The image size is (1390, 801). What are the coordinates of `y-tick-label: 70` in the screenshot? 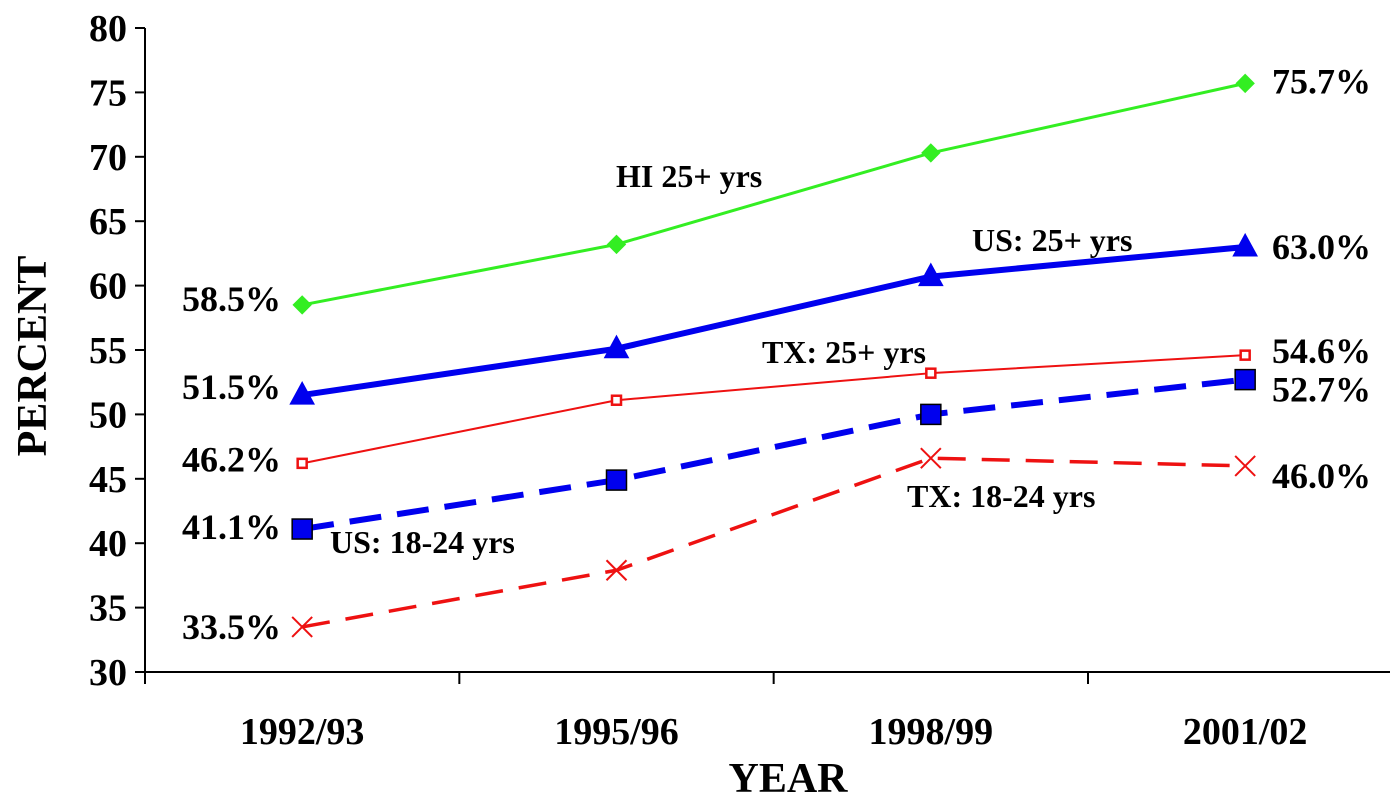 It's located at (108, 158).